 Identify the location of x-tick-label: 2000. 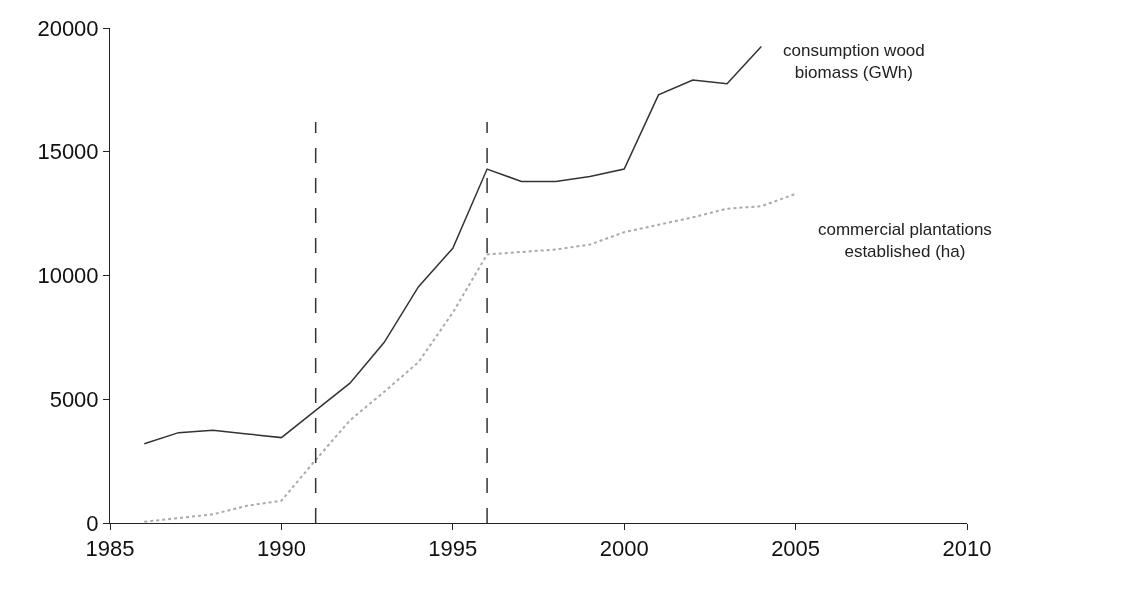
(624, 549).